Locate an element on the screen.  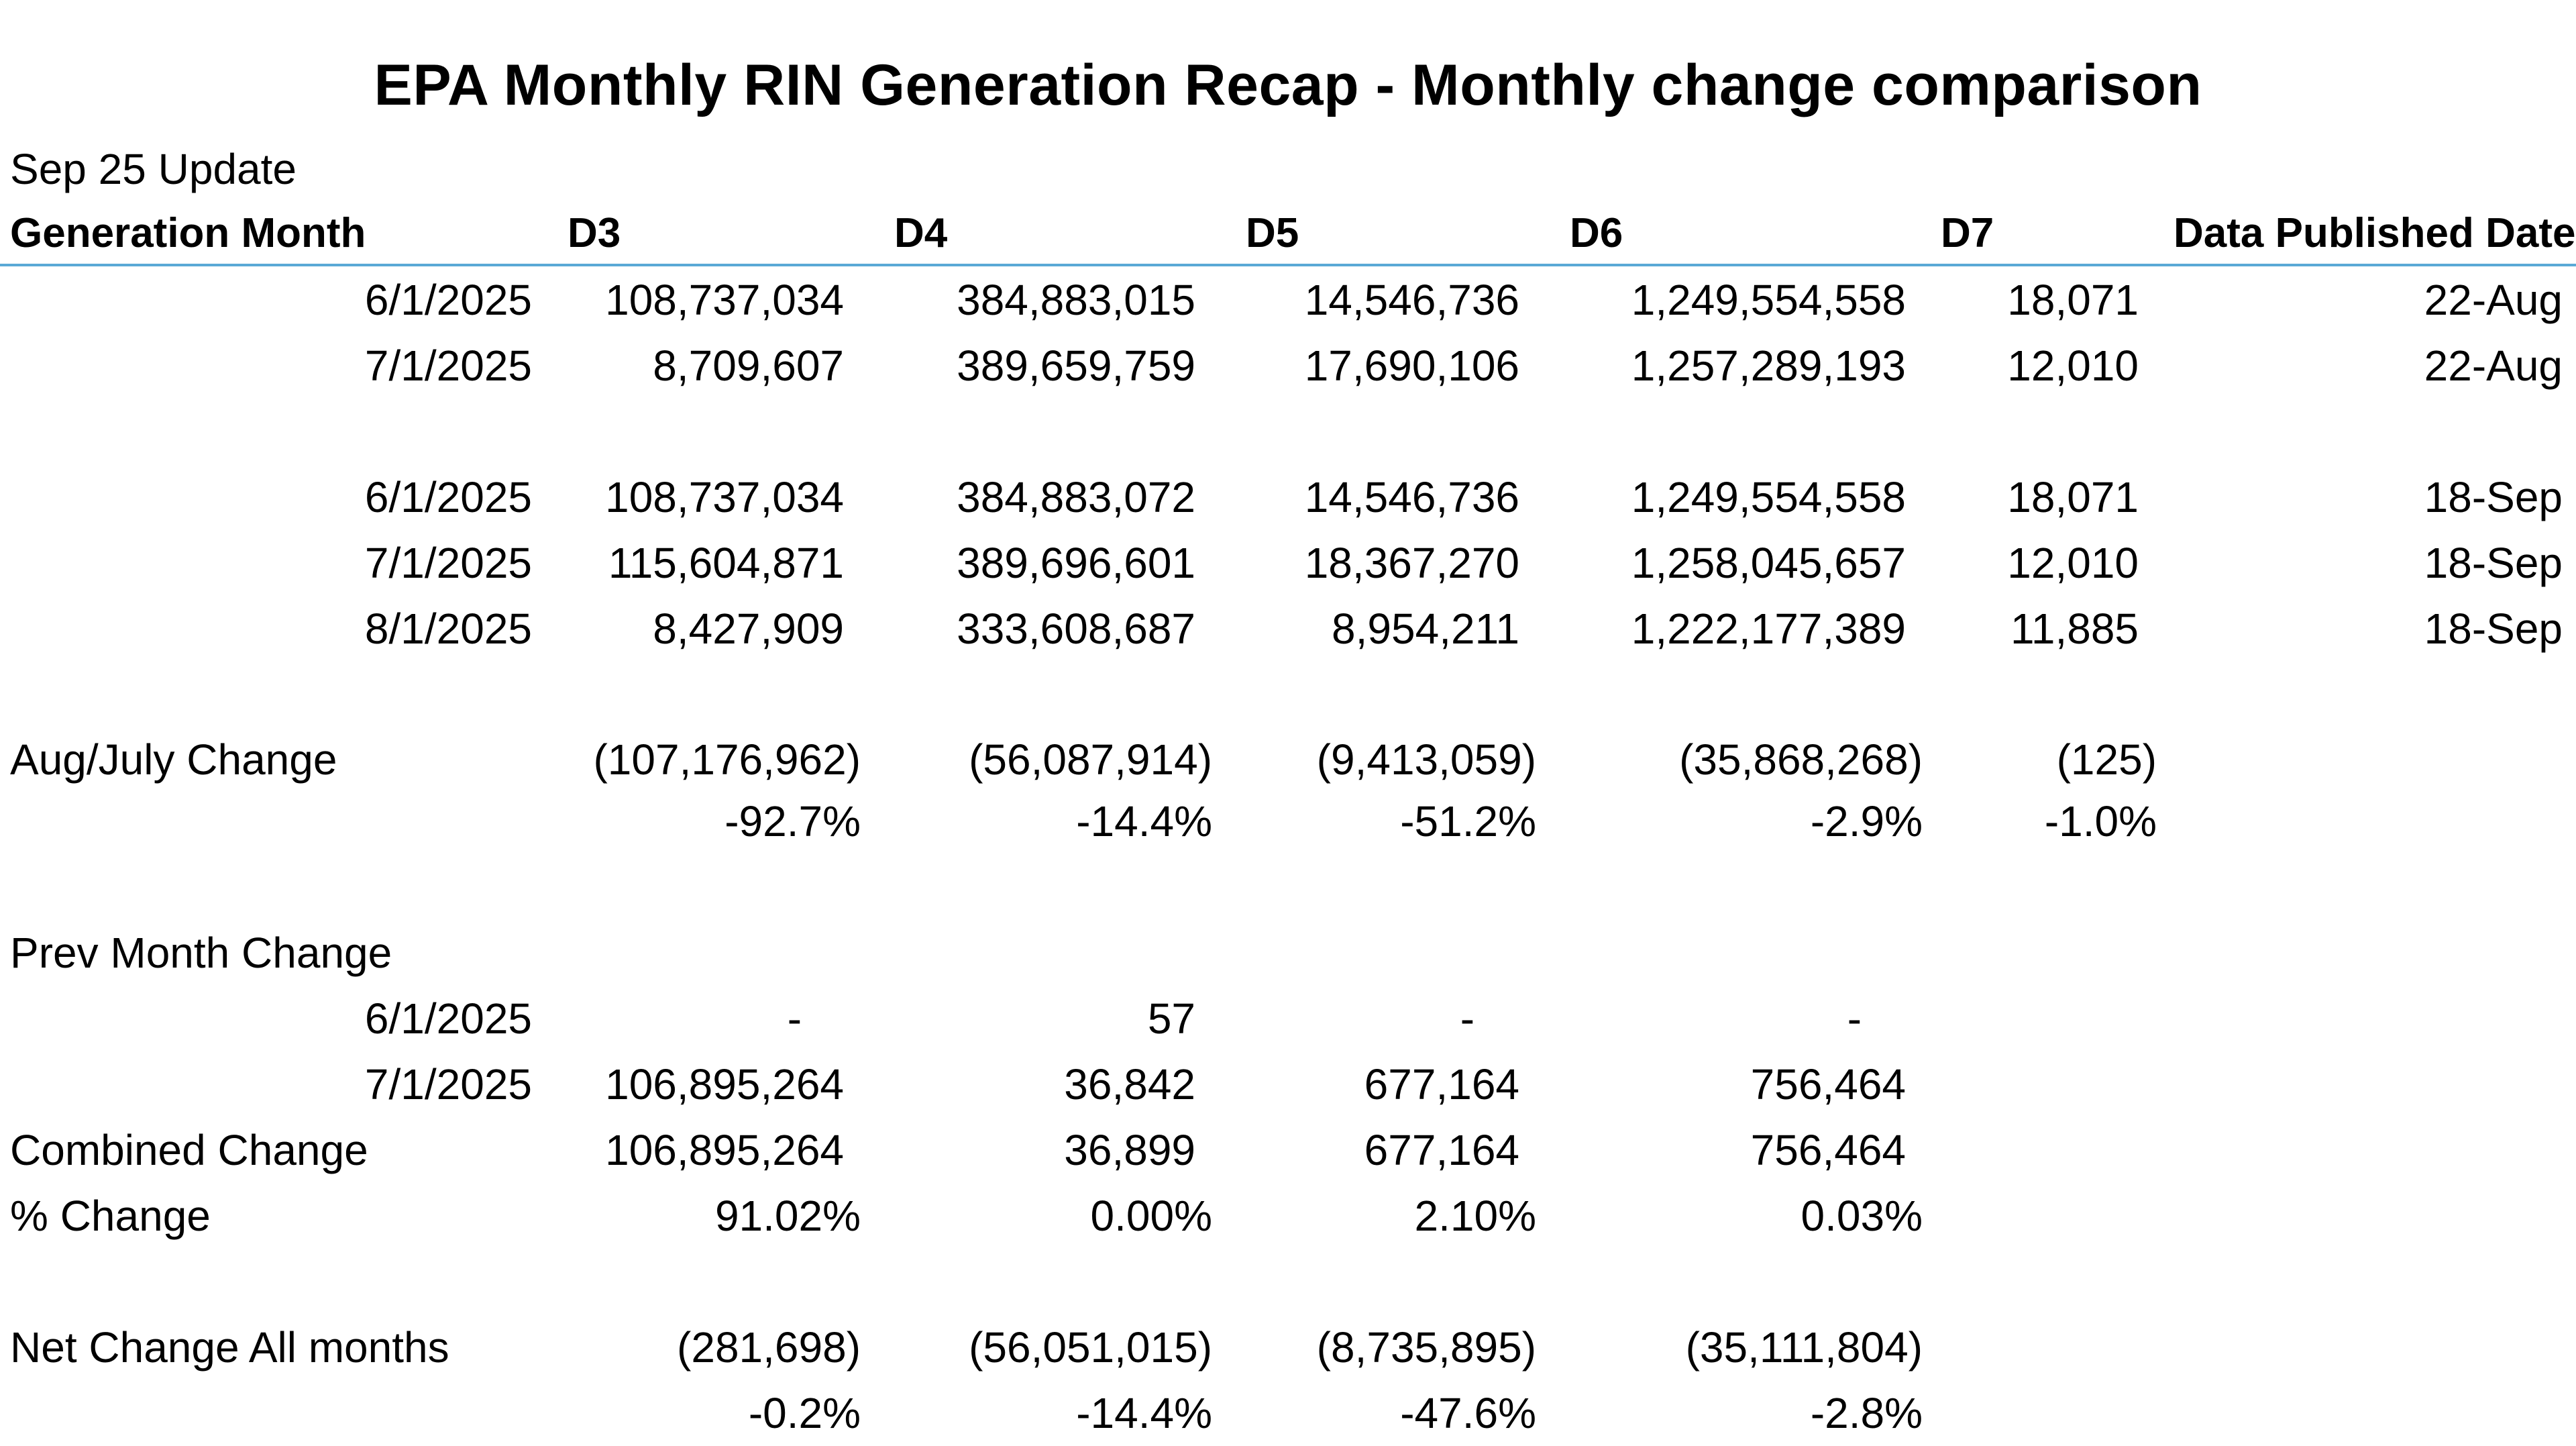
d5-percent-cell: -51.2% is located at coordinates (1468, 821).